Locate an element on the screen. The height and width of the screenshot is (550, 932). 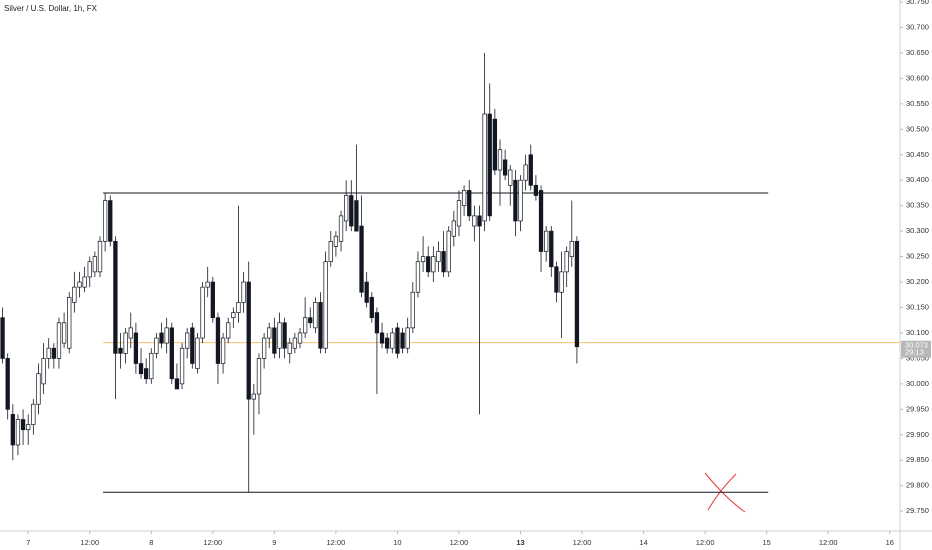
last-price-box is located at coordinates (916, 349).